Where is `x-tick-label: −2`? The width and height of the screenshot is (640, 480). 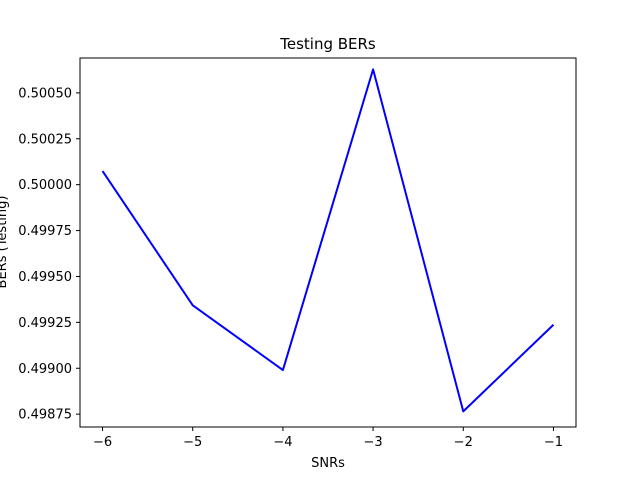
x-tick-label: −2 is located at coordinates (463, 442).